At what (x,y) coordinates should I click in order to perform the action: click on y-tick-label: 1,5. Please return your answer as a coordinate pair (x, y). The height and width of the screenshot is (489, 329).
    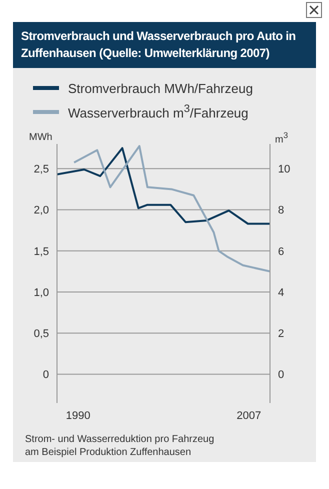
    Looking at the image, I should click on (41, 252).